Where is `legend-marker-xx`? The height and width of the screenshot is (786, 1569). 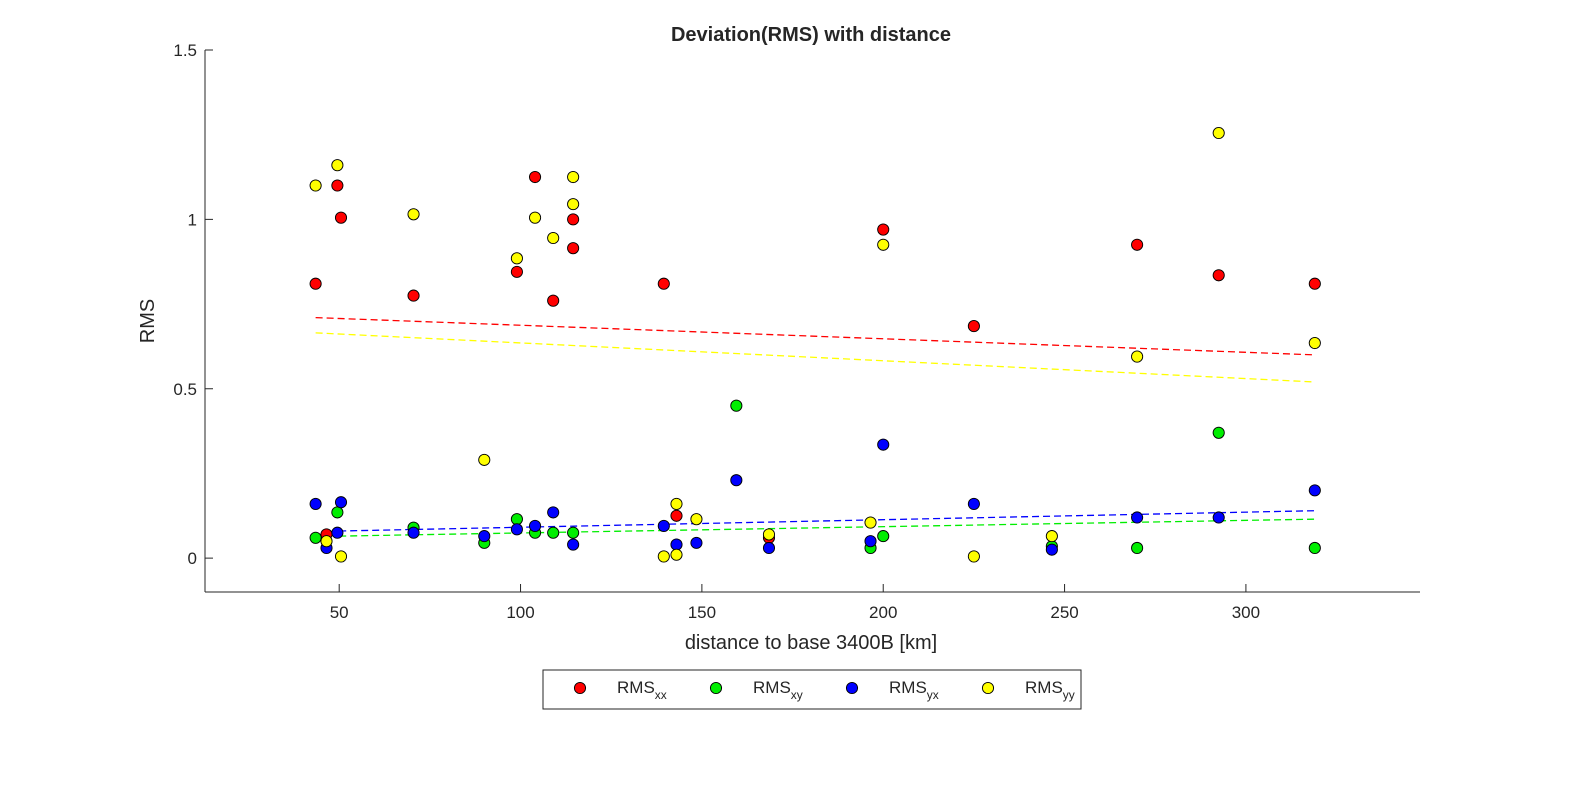
legend-marker-xx is located at coordinates (580, 688).